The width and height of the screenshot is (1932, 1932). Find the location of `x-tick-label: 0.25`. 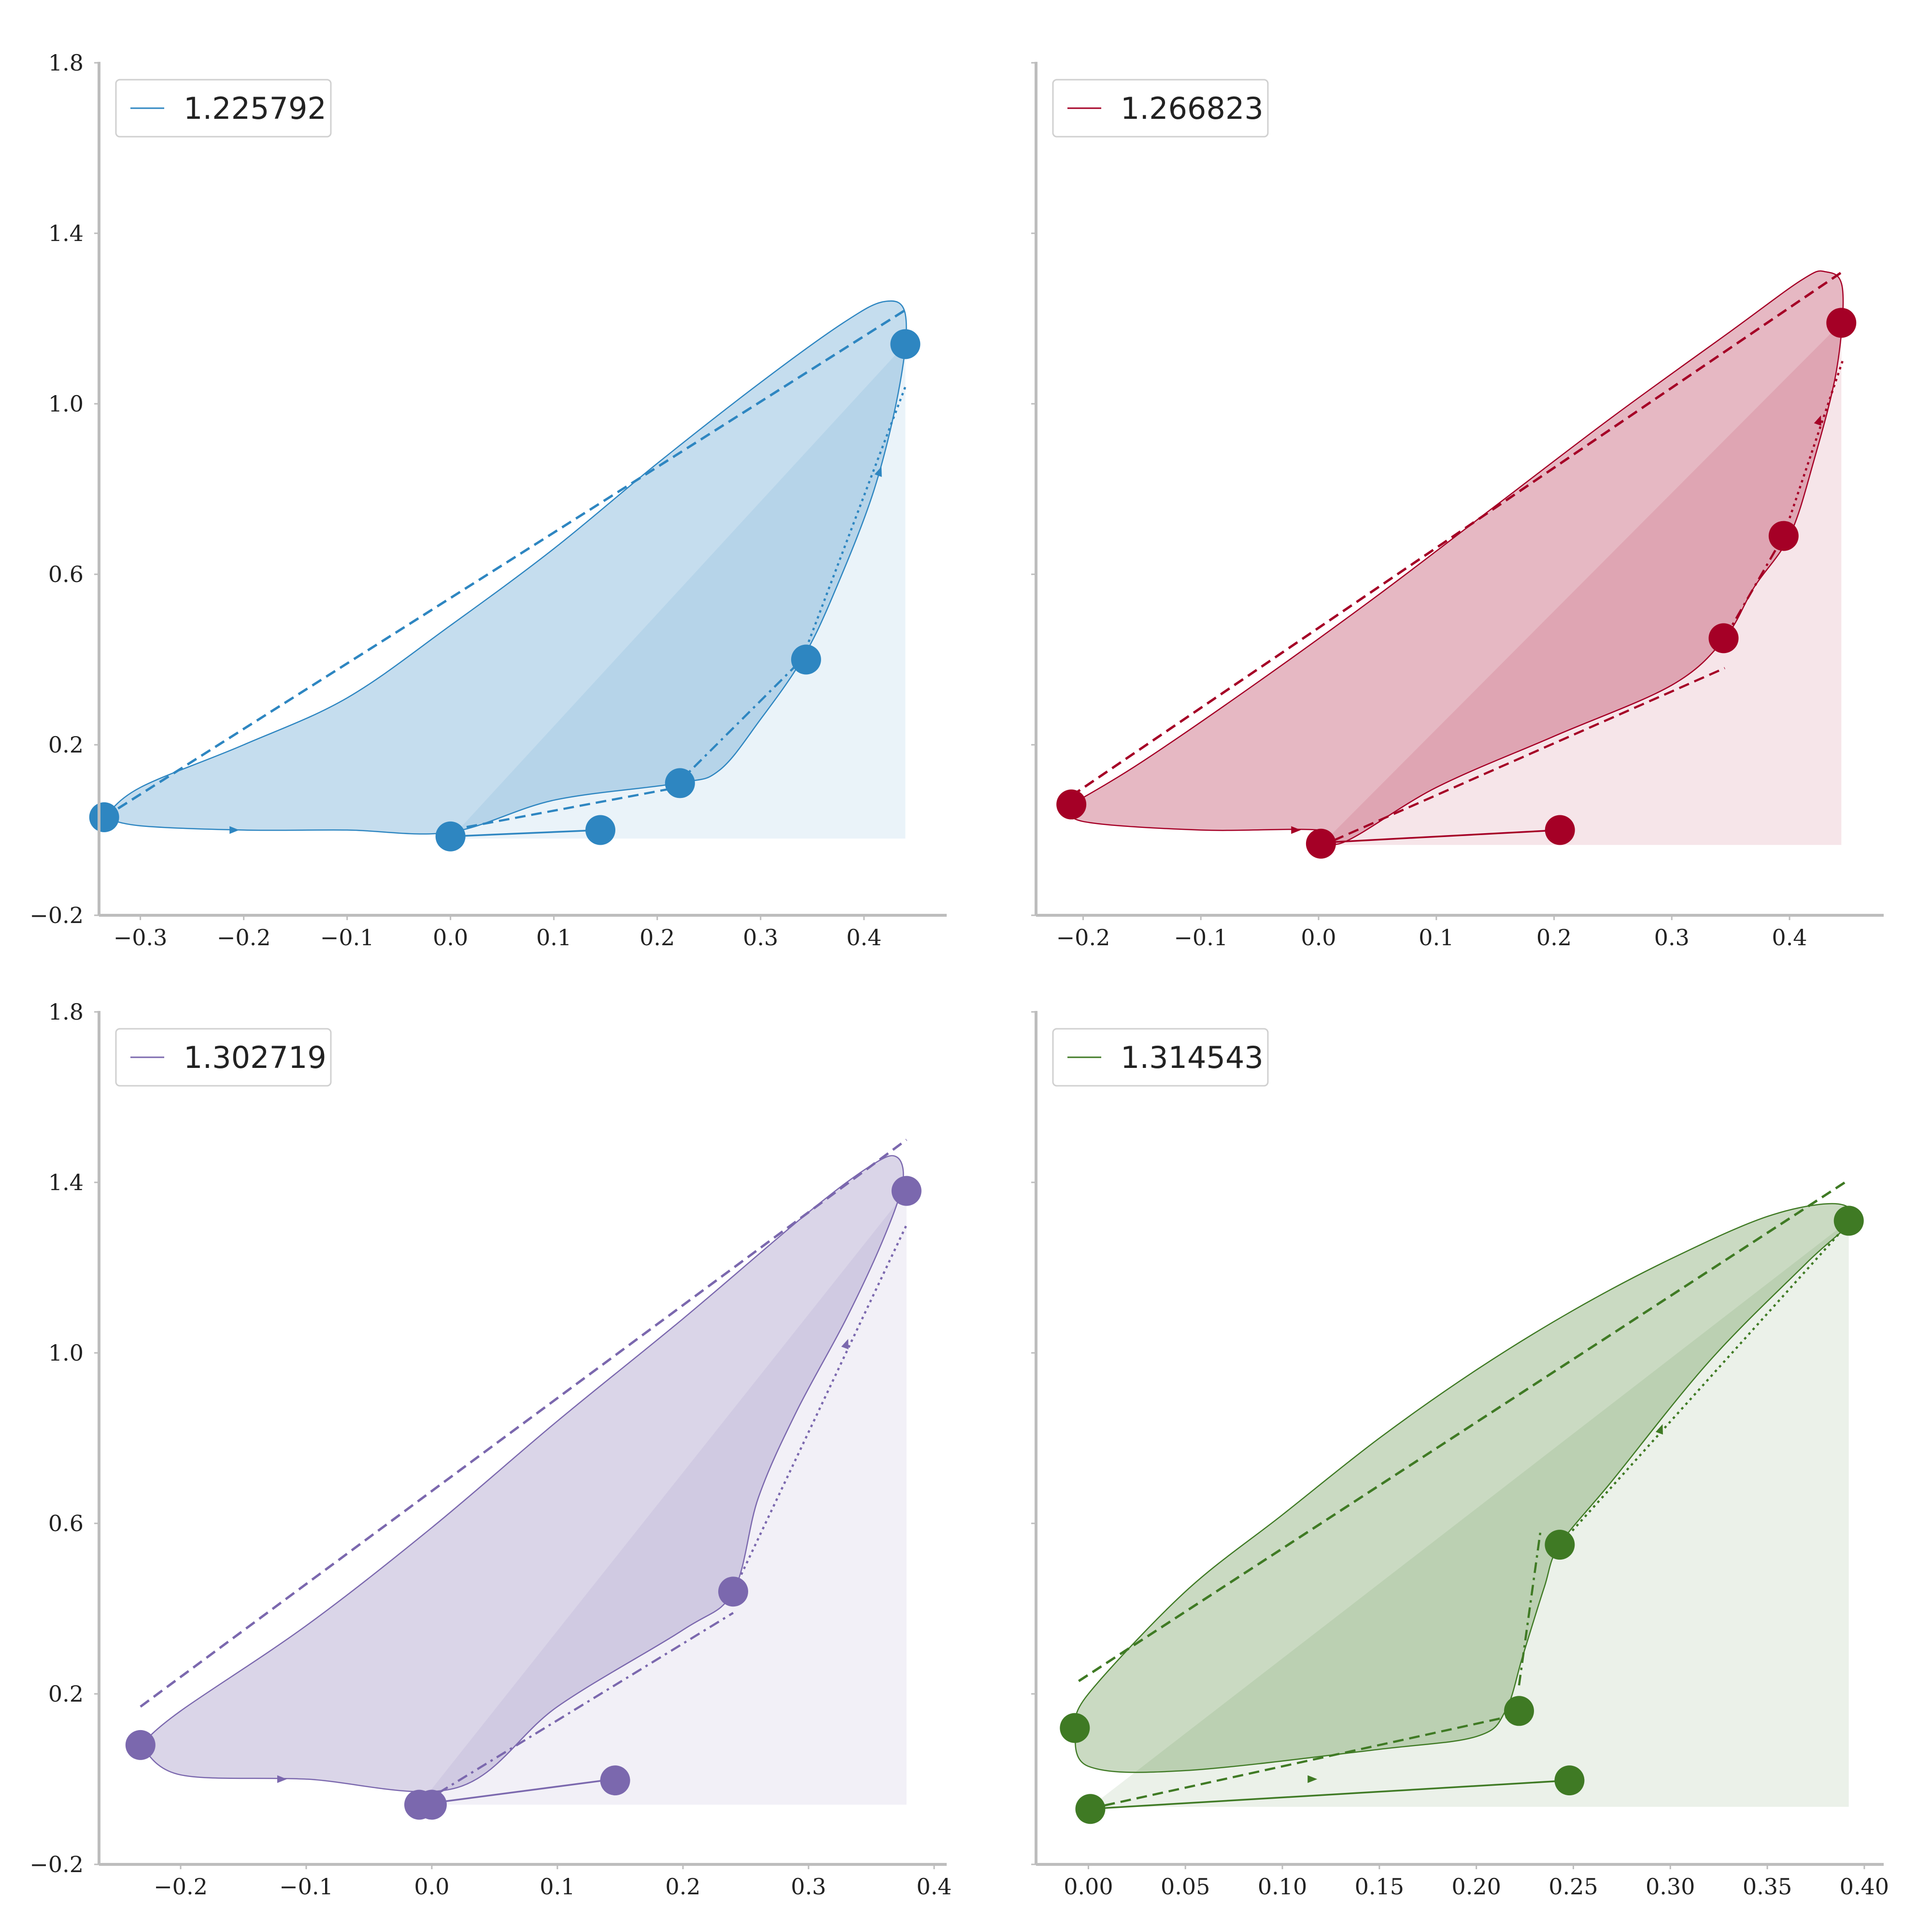

x-tick-label: 0.25 is located at coordinates (1573, 1887).